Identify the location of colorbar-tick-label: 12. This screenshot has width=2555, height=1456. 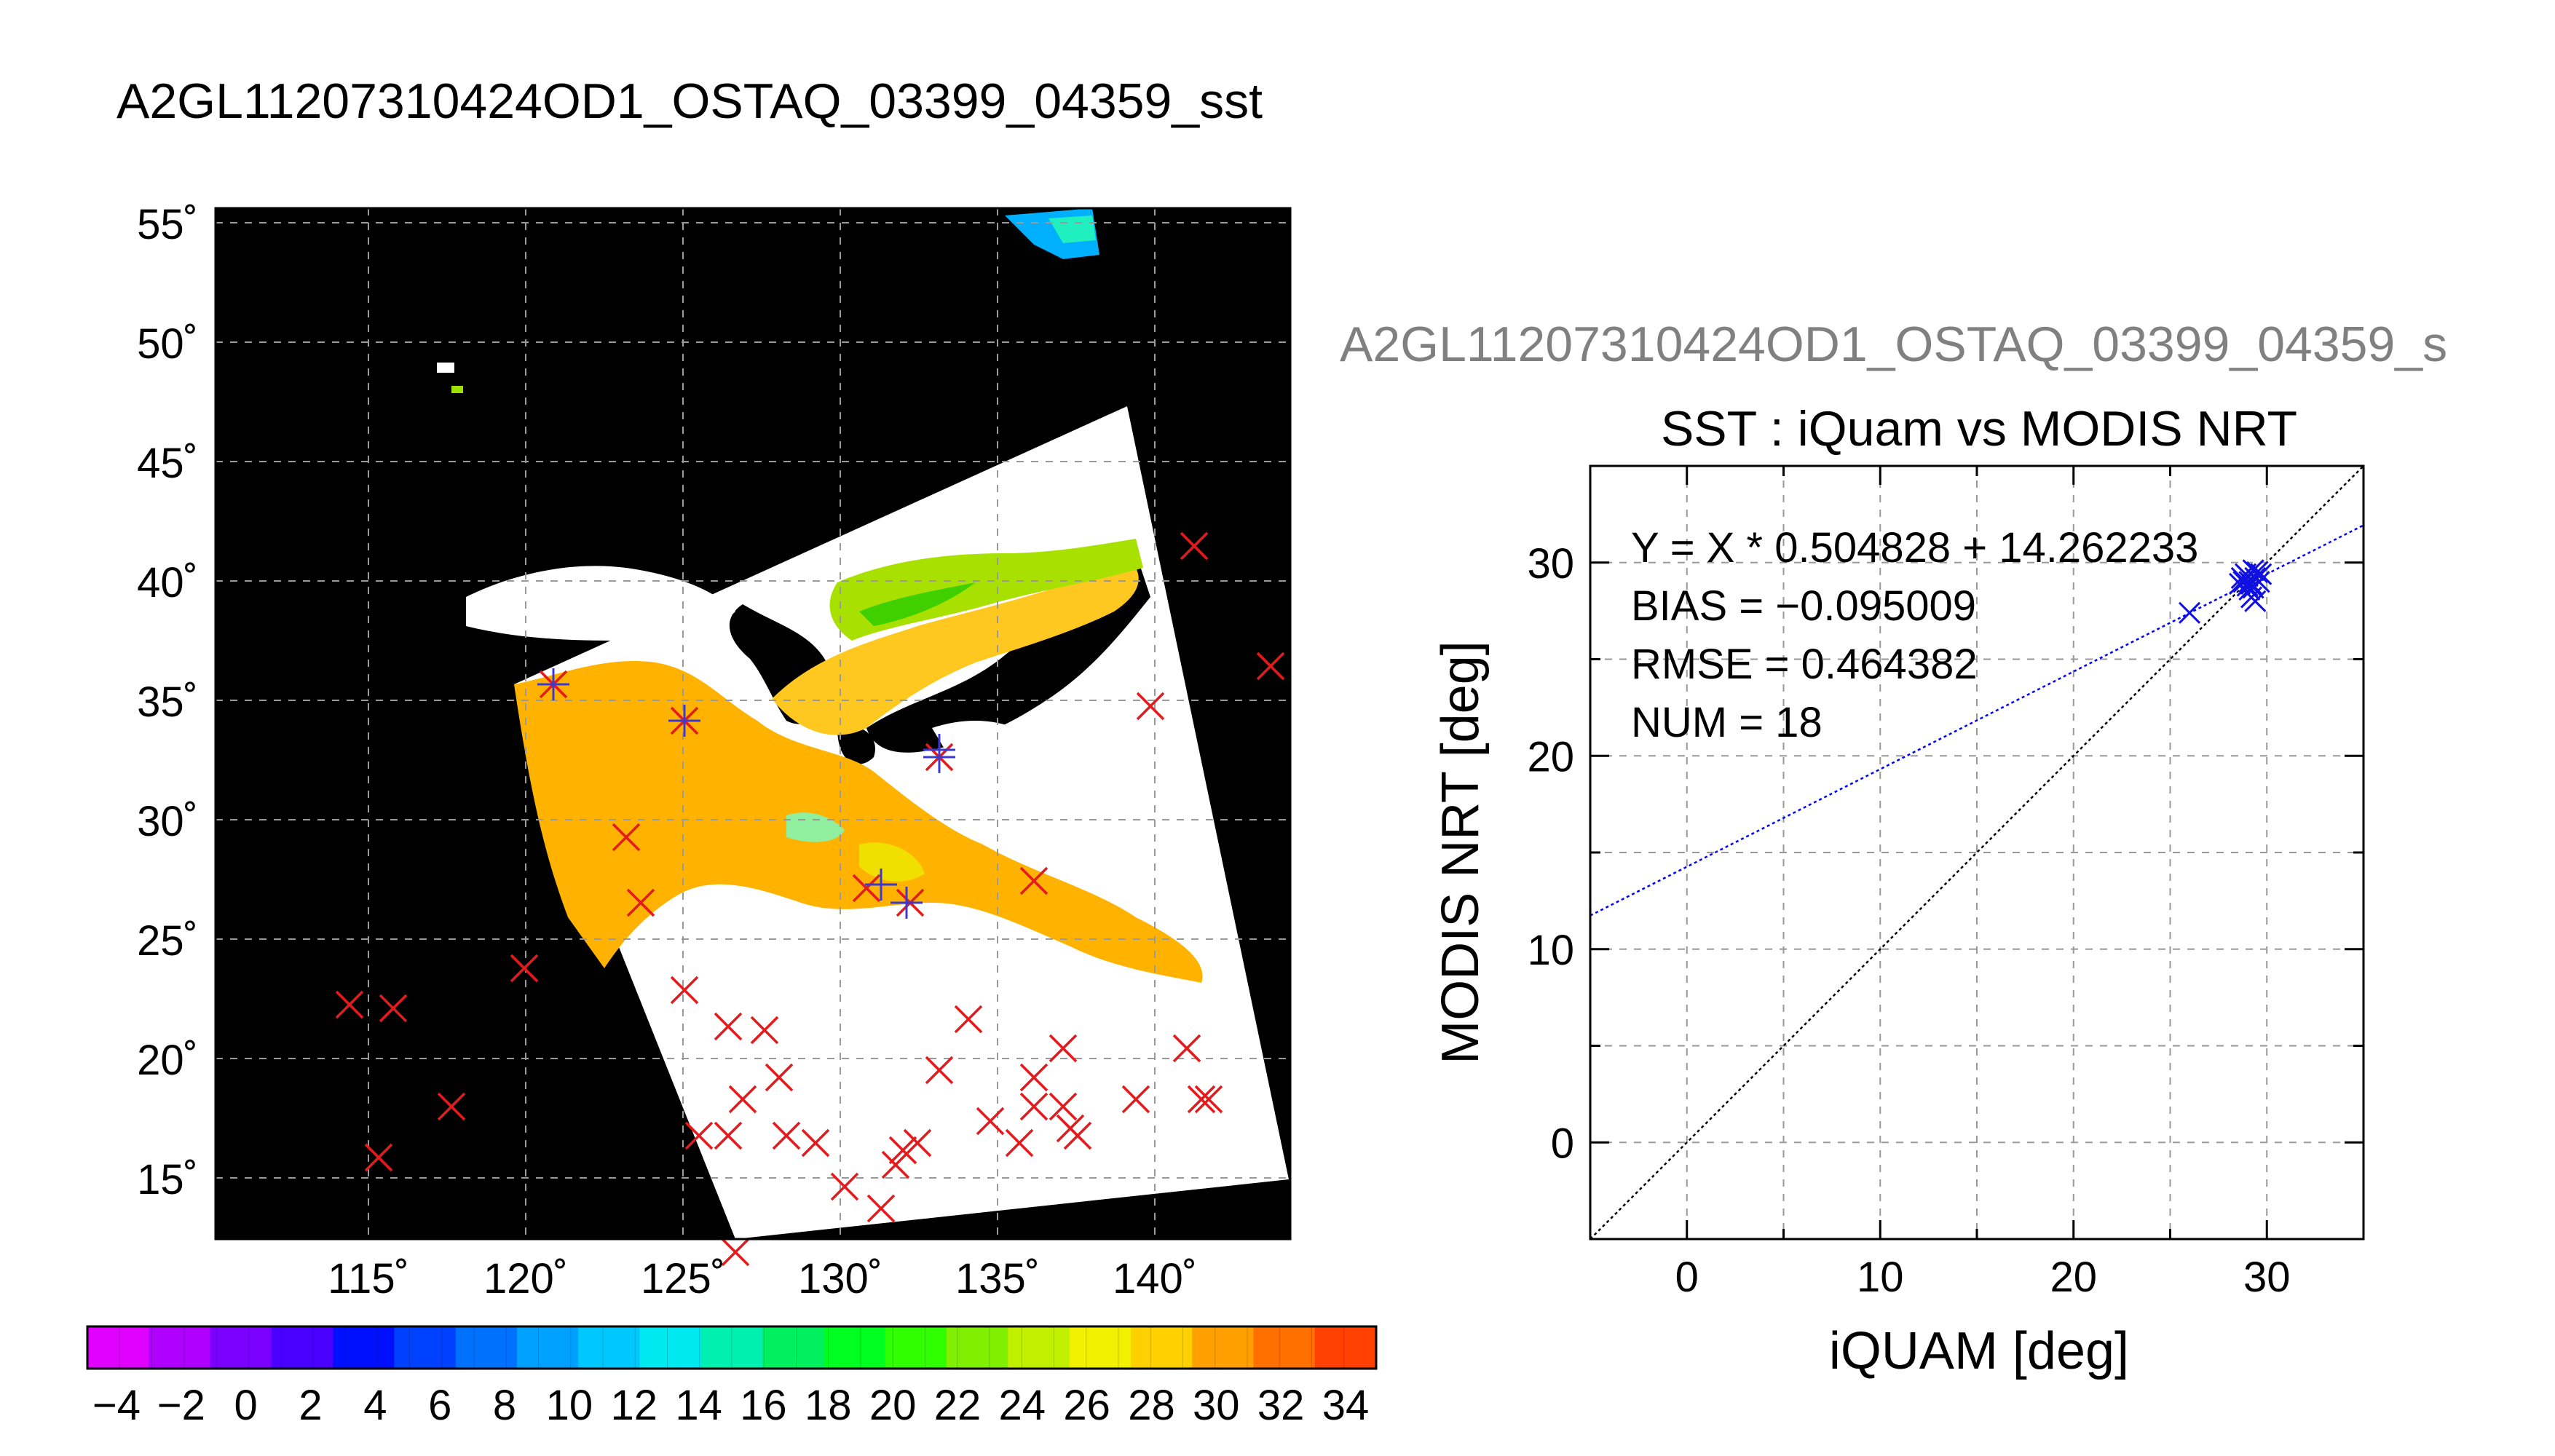
(633, 1405).